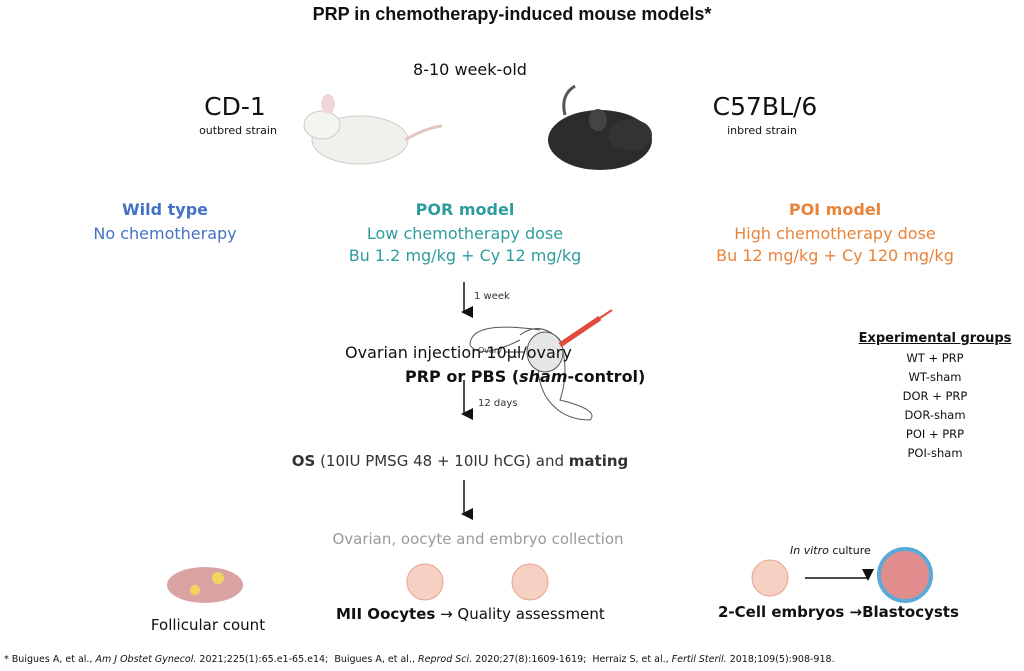 This screenshot has width=1024, height=671. Describe the element at coordinates (606, 376) in the screenshot. I see `text: -control)` at that location.